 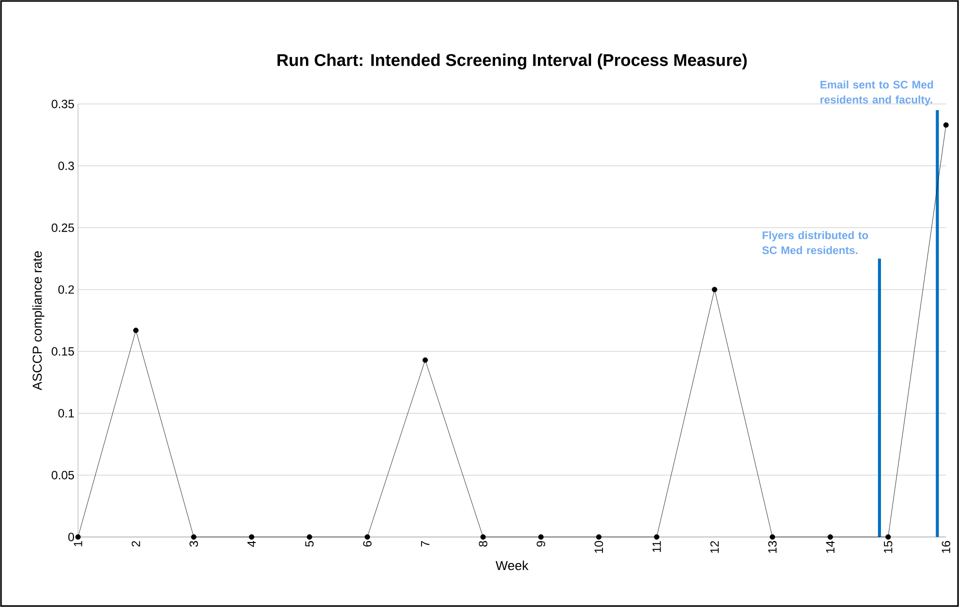 What do you see at coordinates (876, 93) in the screenshot?
I see `annotation: Email sent to SC Med residents and faculty.` at bounding box center [876, 93].